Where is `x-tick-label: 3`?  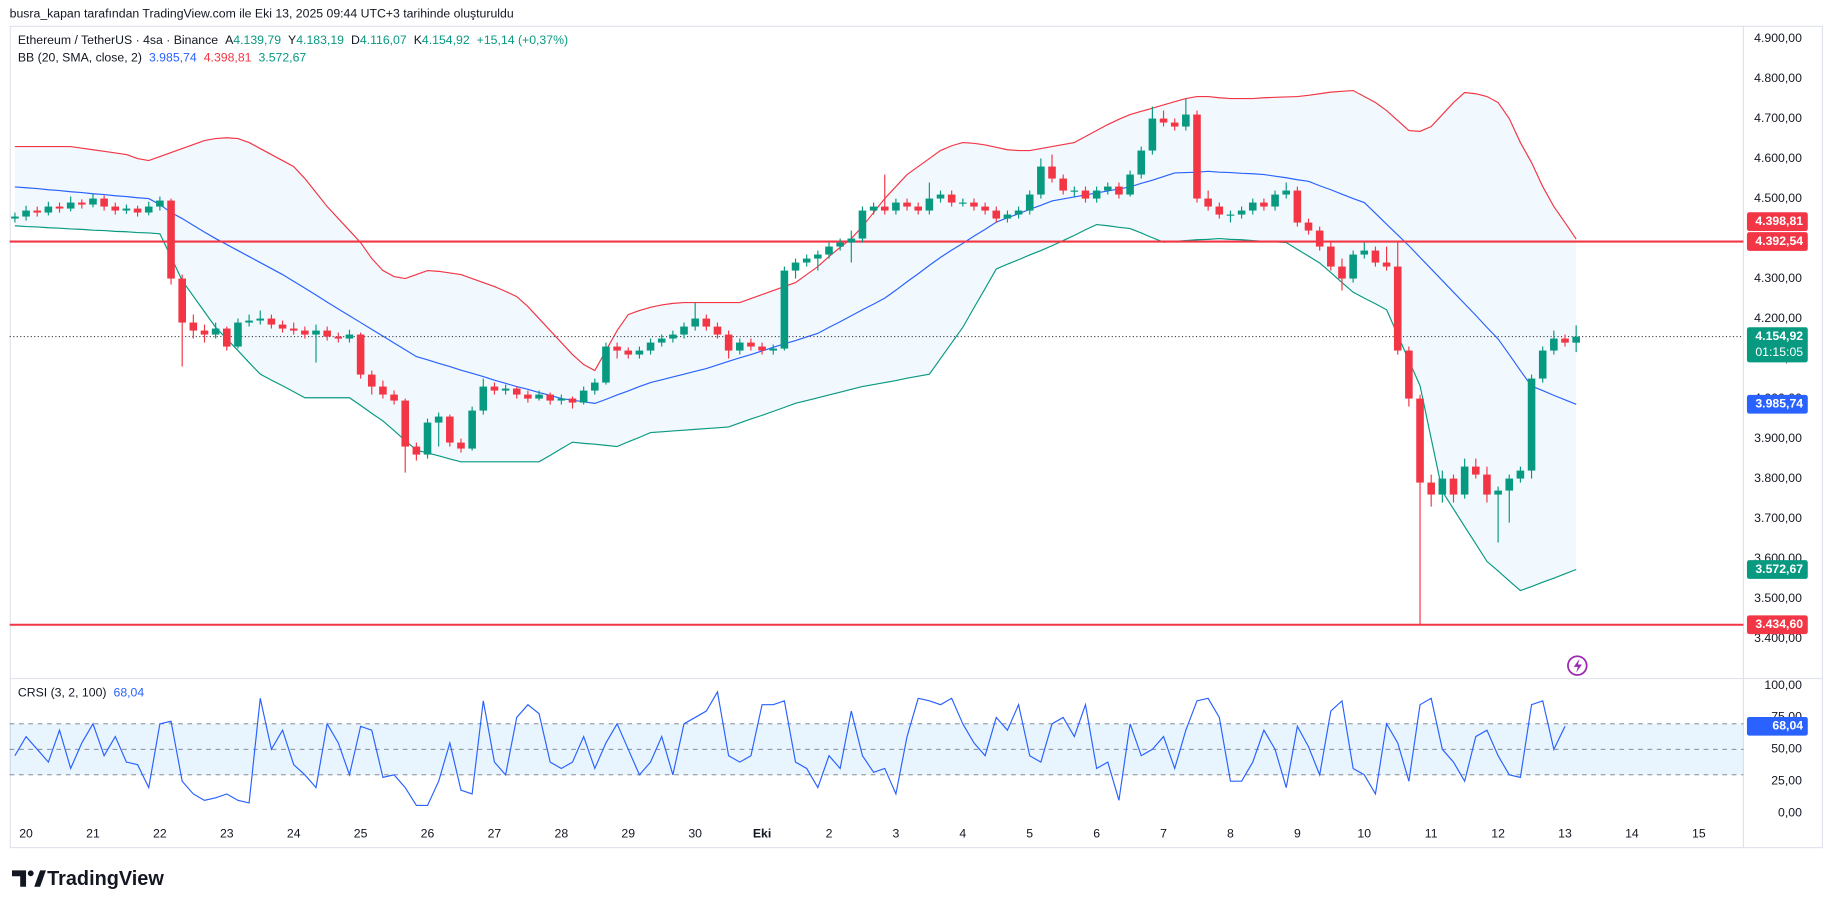
x-tick-label: 3 is located at coordinates (895, 833).